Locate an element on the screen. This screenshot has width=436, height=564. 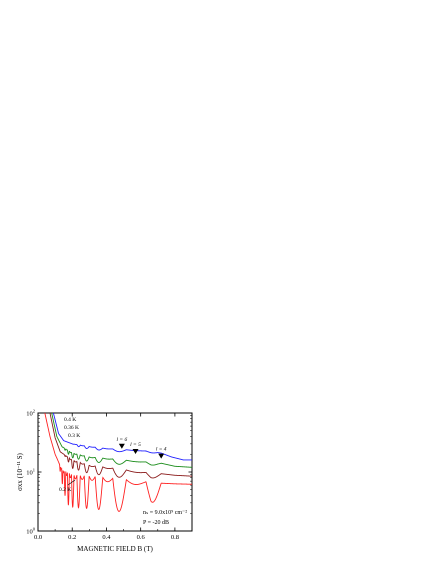
y-tick-label: 10⁰ is located at coordinates (31, 531).